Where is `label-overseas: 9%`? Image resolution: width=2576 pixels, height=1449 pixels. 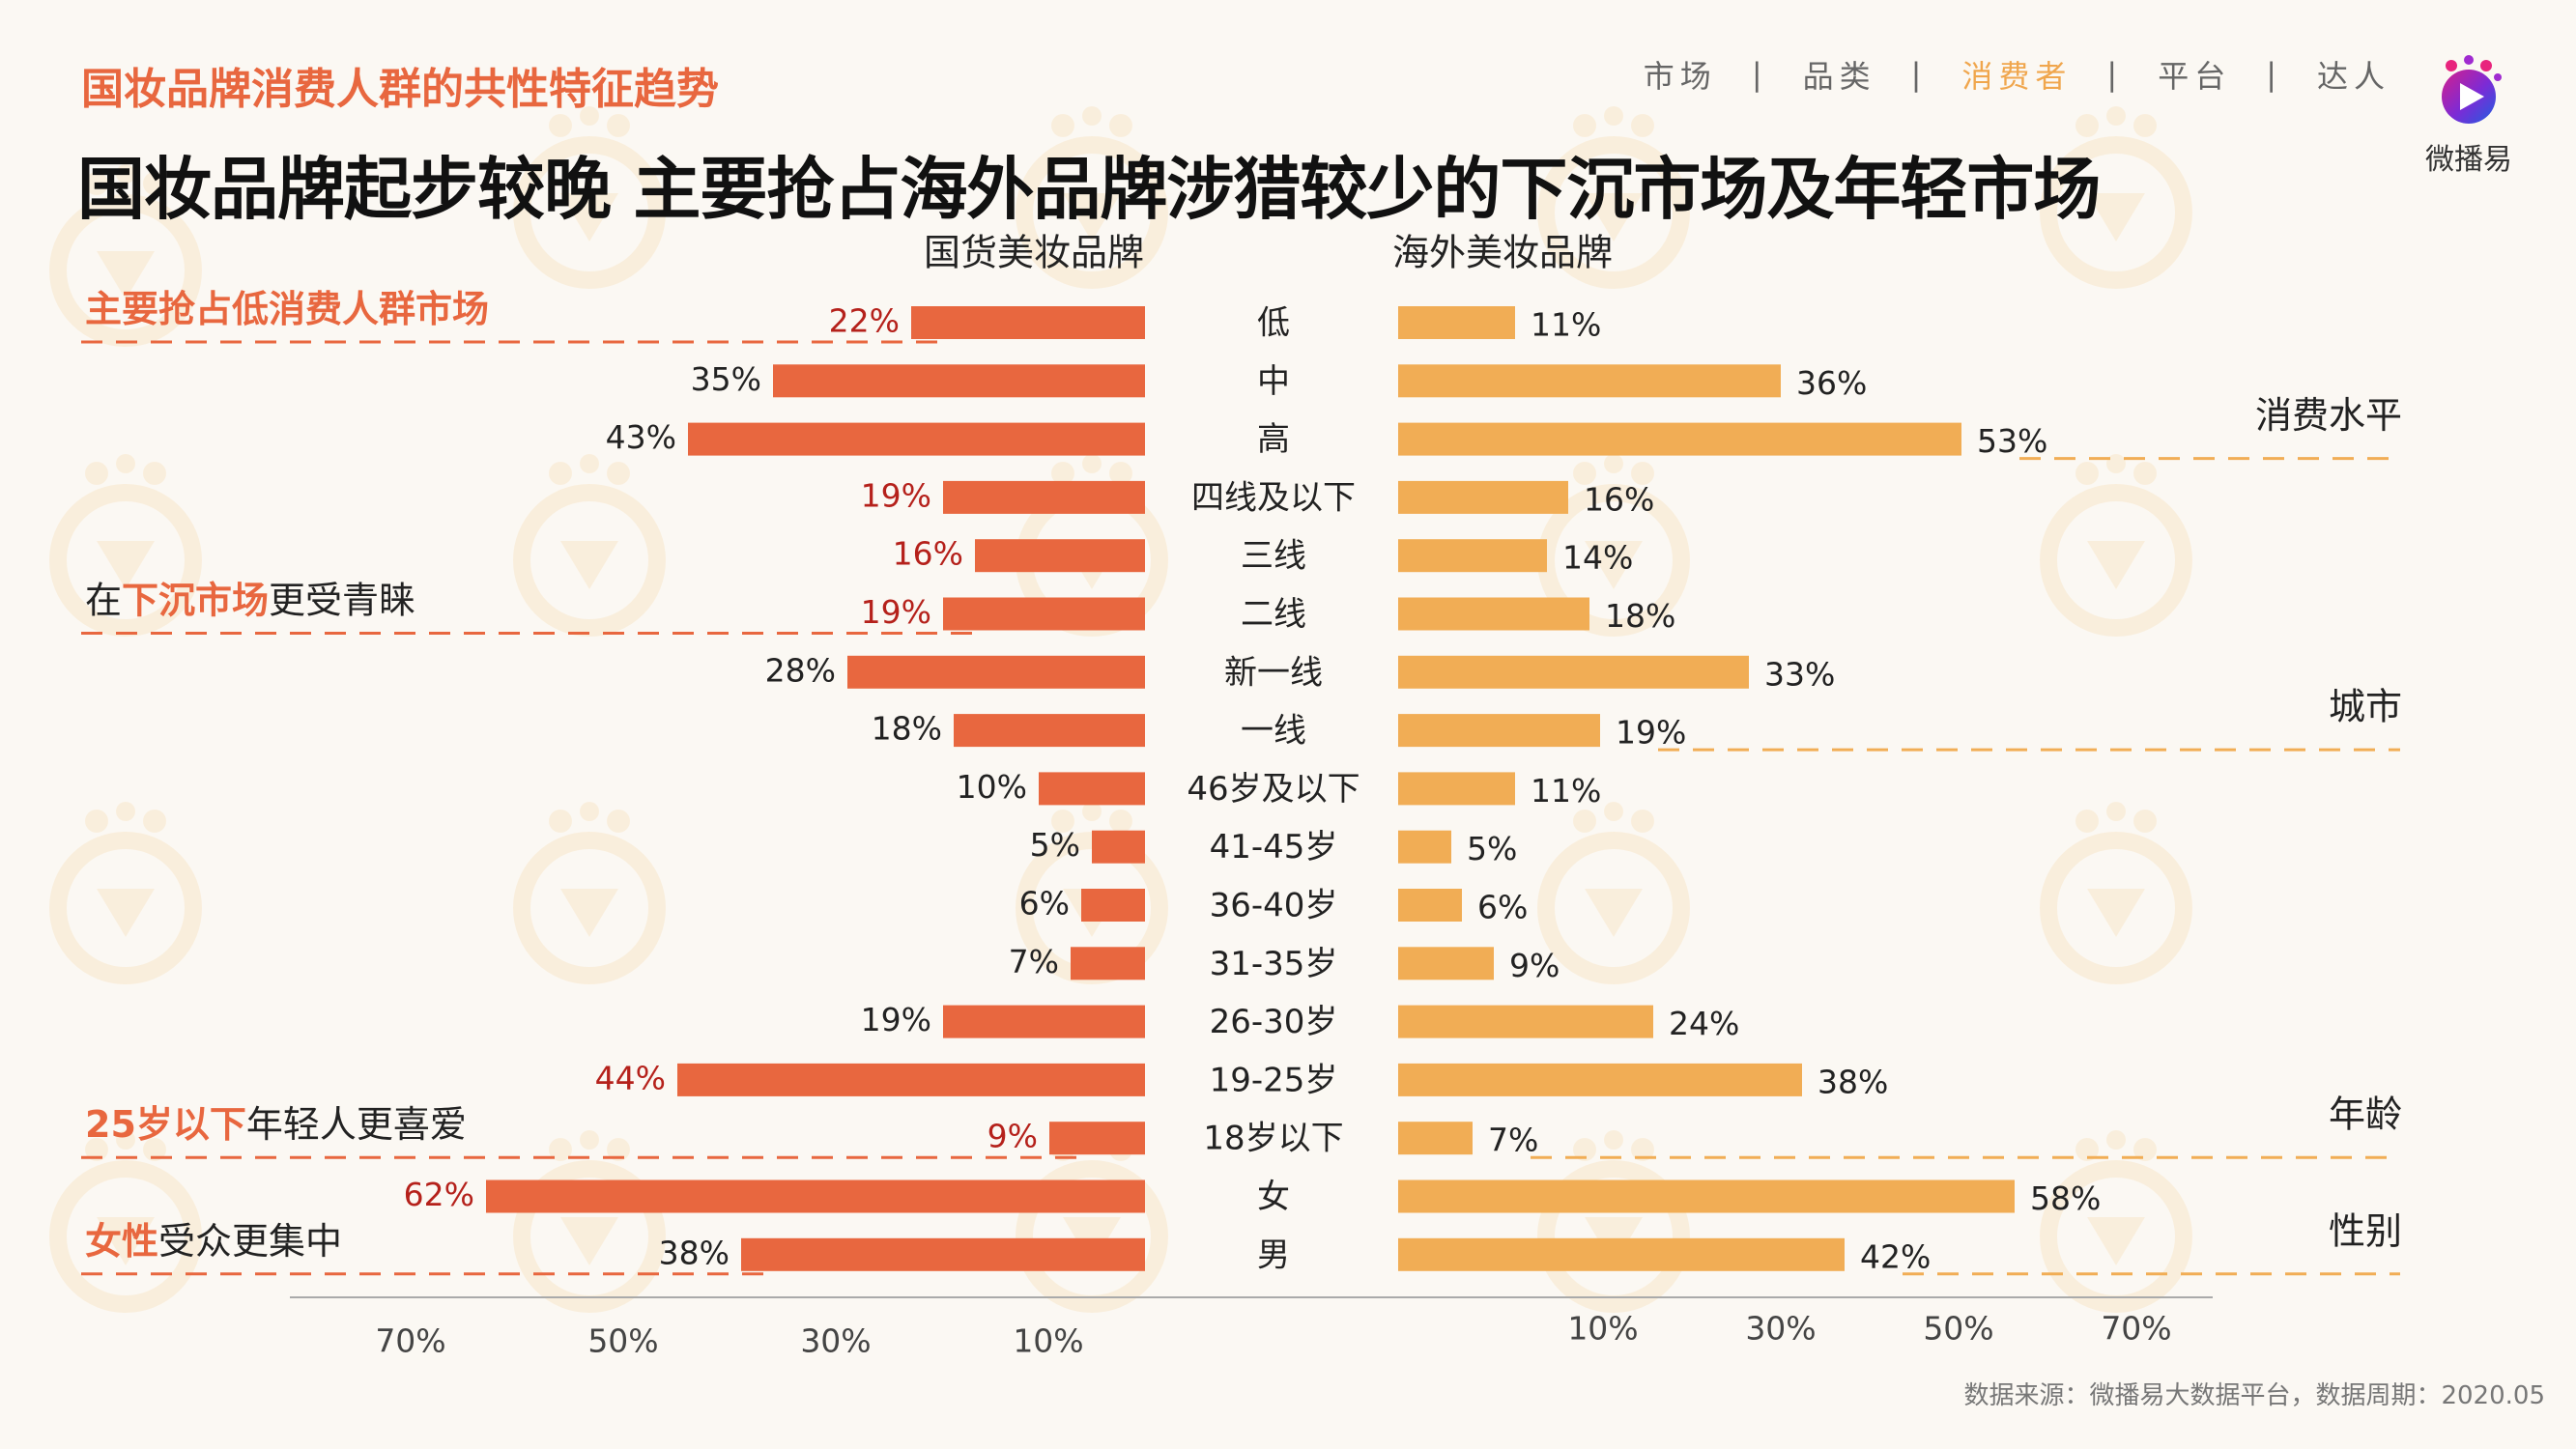
label-overseas: 9% is located at coordinates (1535, 965).